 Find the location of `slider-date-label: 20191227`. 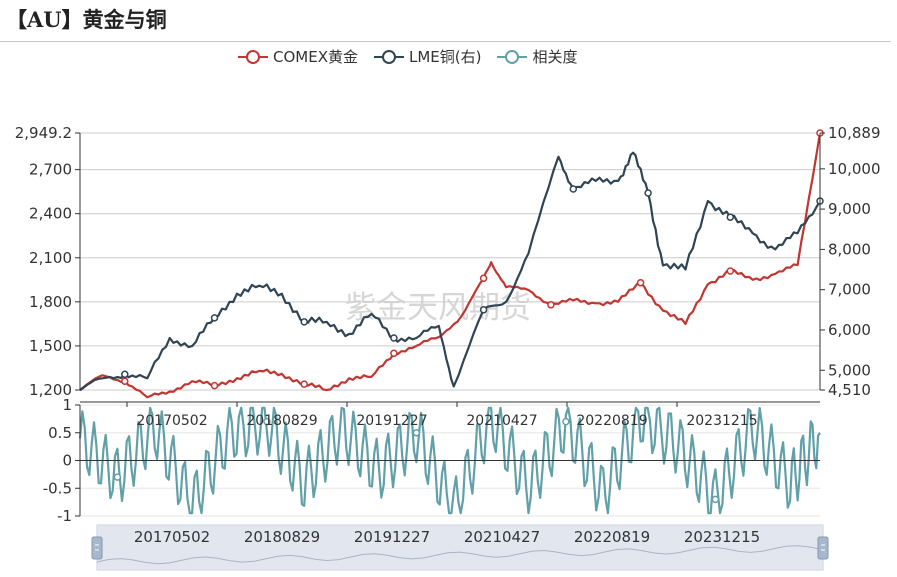

slider-date-label: 20191227 is located at coordinates (392, 537).